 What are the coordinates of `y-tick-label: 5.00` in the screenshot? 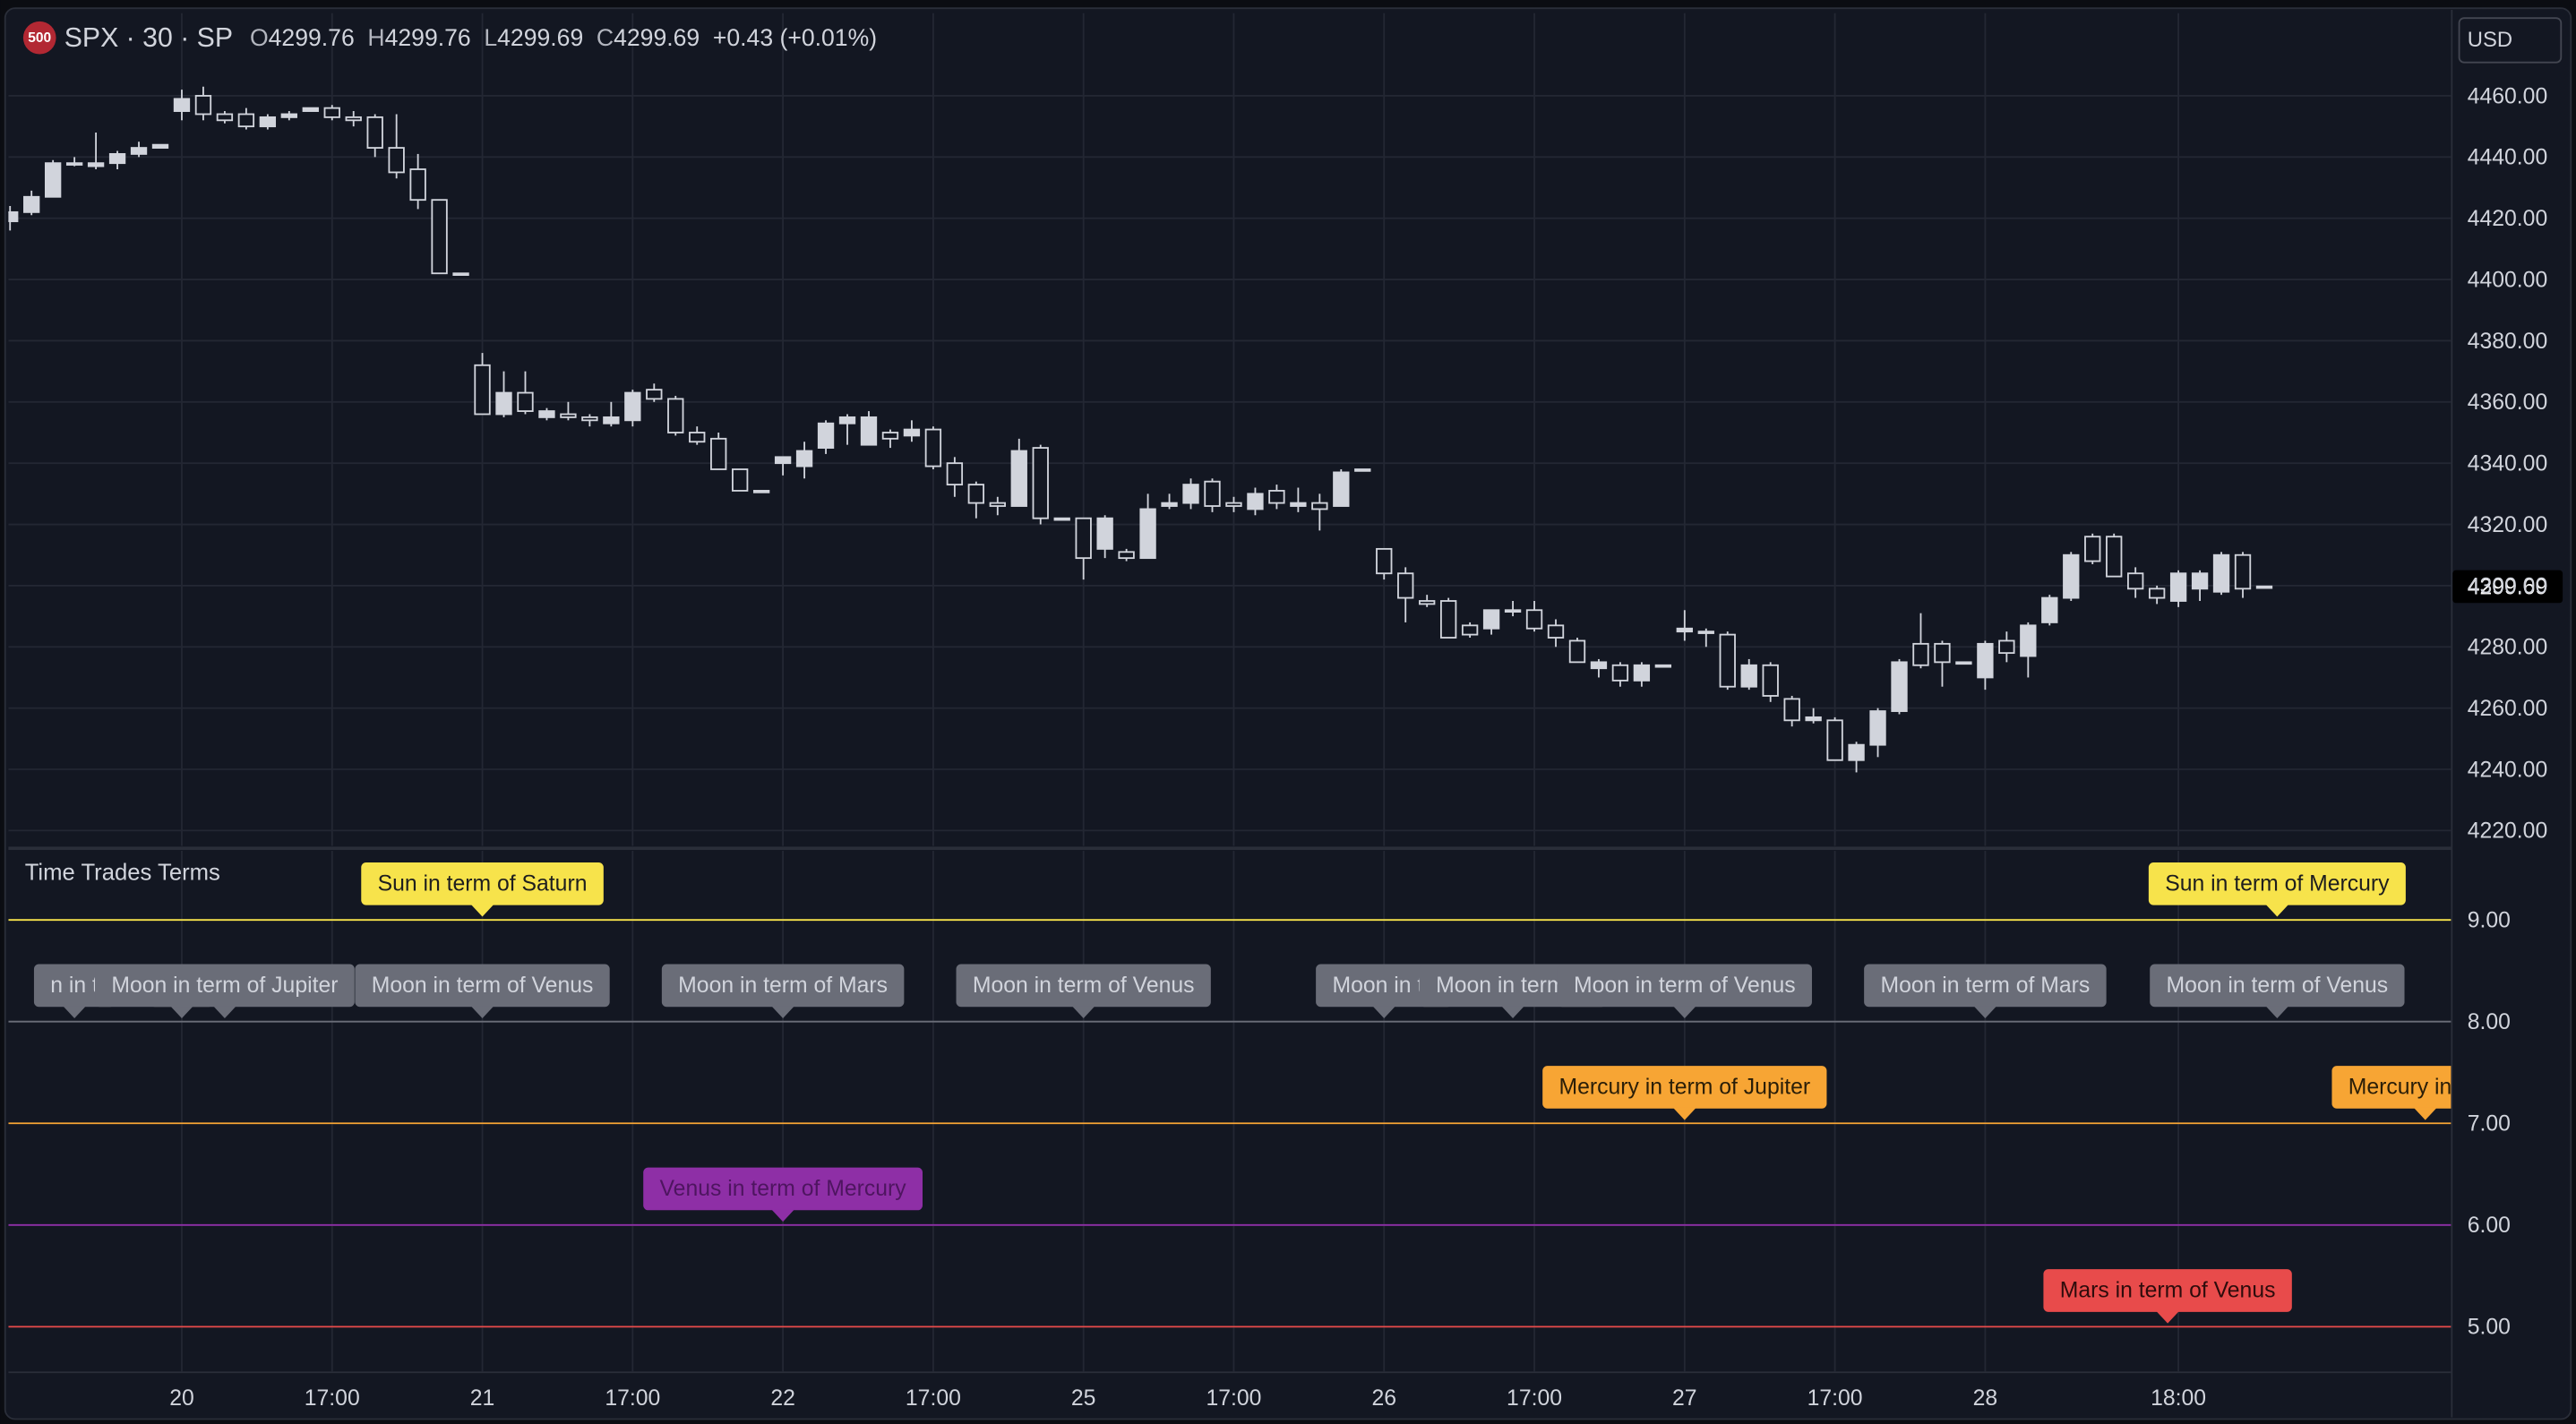 It's located at (2489, 1328).